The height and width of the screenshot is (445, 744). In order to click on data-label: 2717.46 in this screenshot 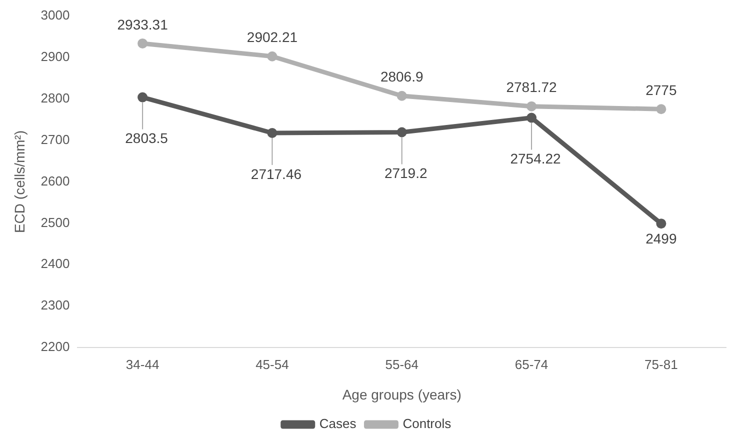, I will do `click(276, 174)`.